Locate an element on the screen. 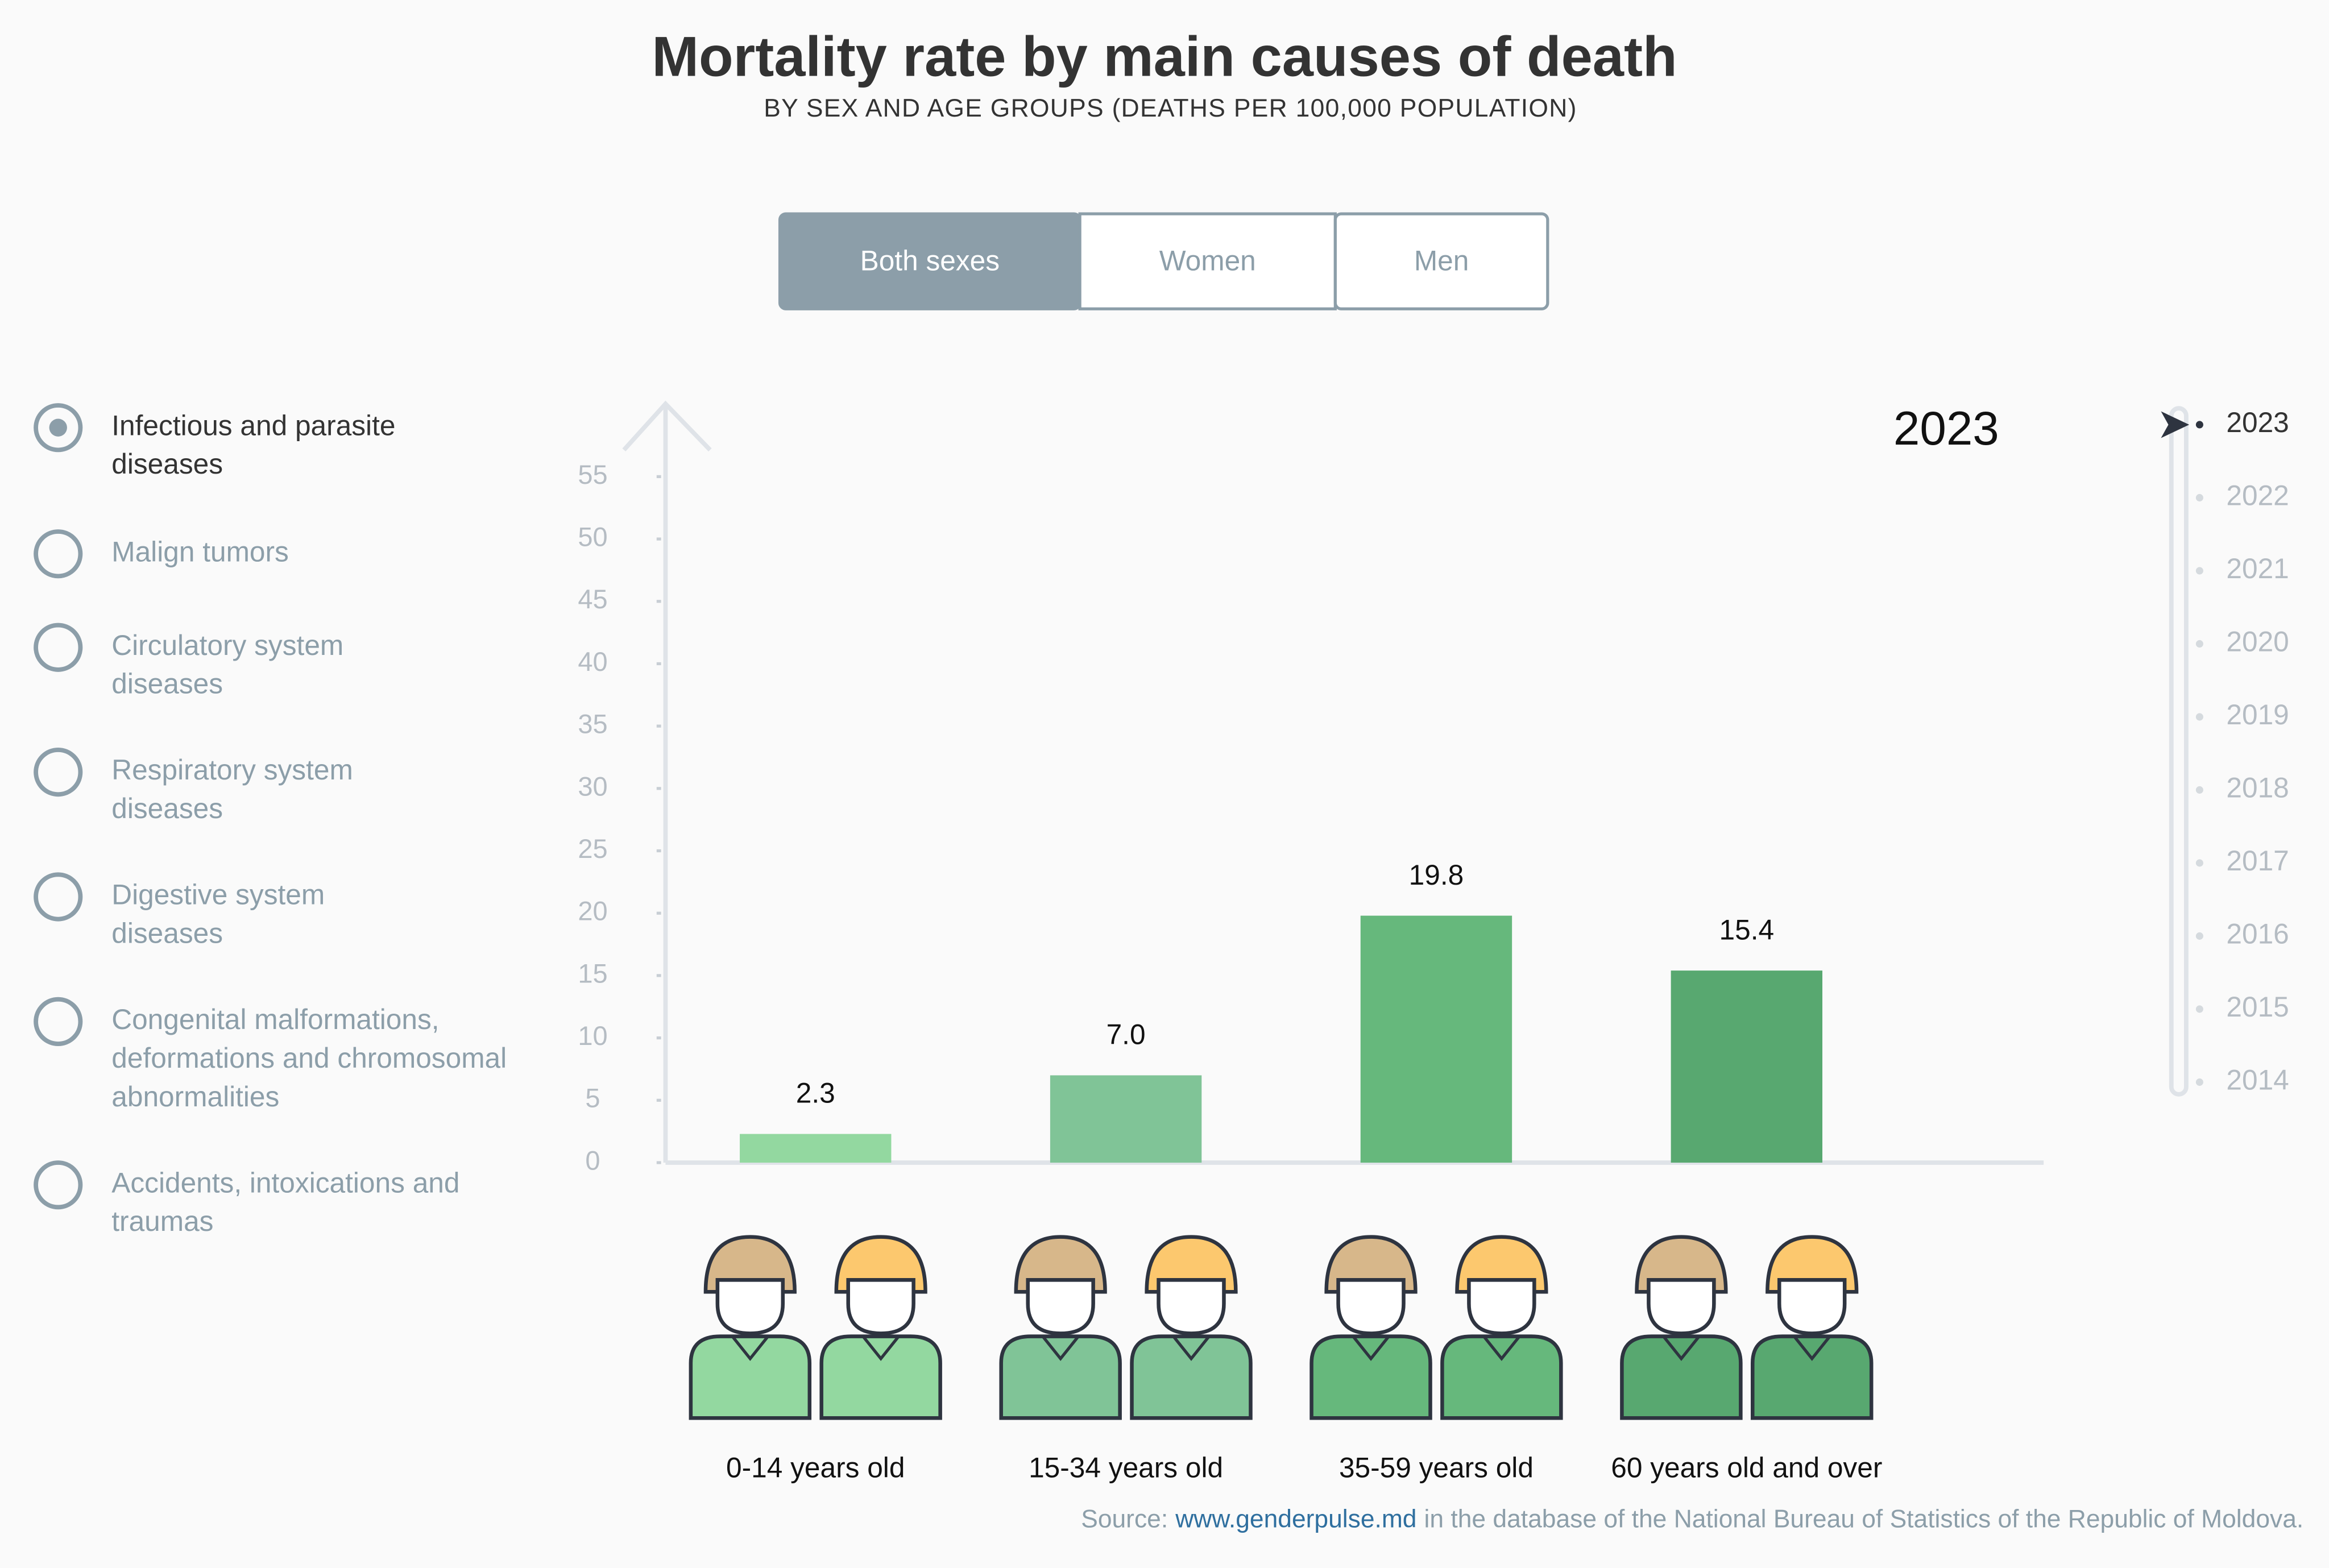 The image size is (2329, 1568). year-label: 2023 is located at coordinates (1946, 428).